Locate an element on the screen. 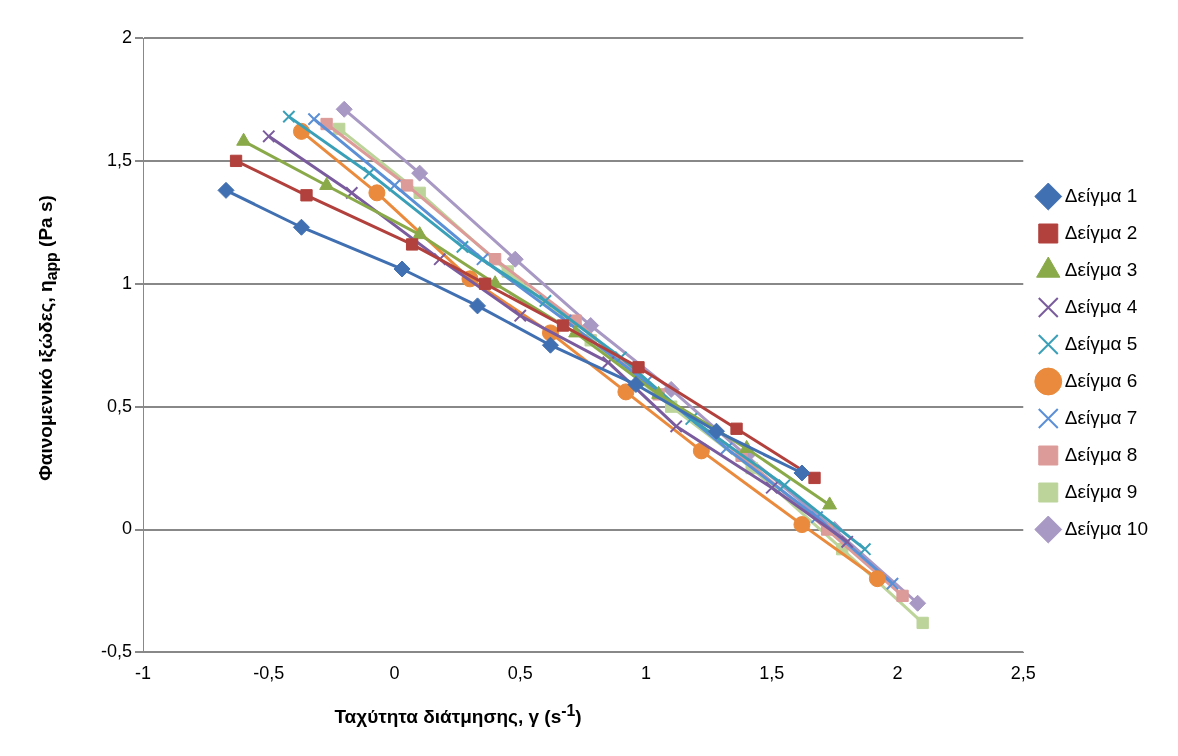  y-tick-label: 1,5 is located at coordinates (119, 159).